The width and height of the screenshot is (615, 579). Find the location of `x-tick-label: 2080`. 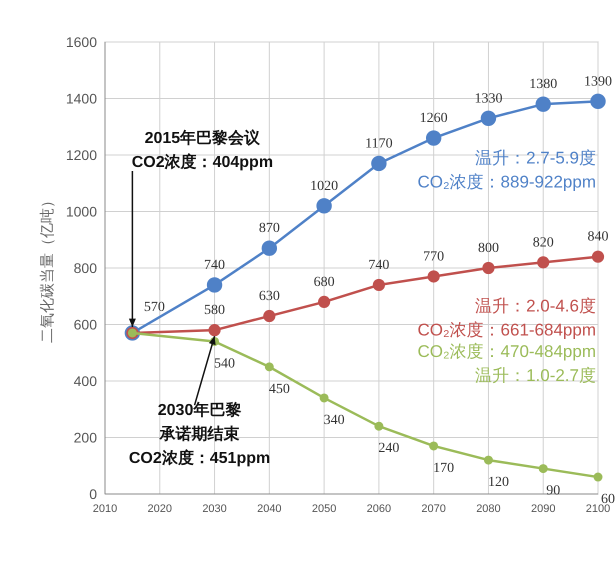

x-tick-label: 2080 is located at coordinates (488, 509).